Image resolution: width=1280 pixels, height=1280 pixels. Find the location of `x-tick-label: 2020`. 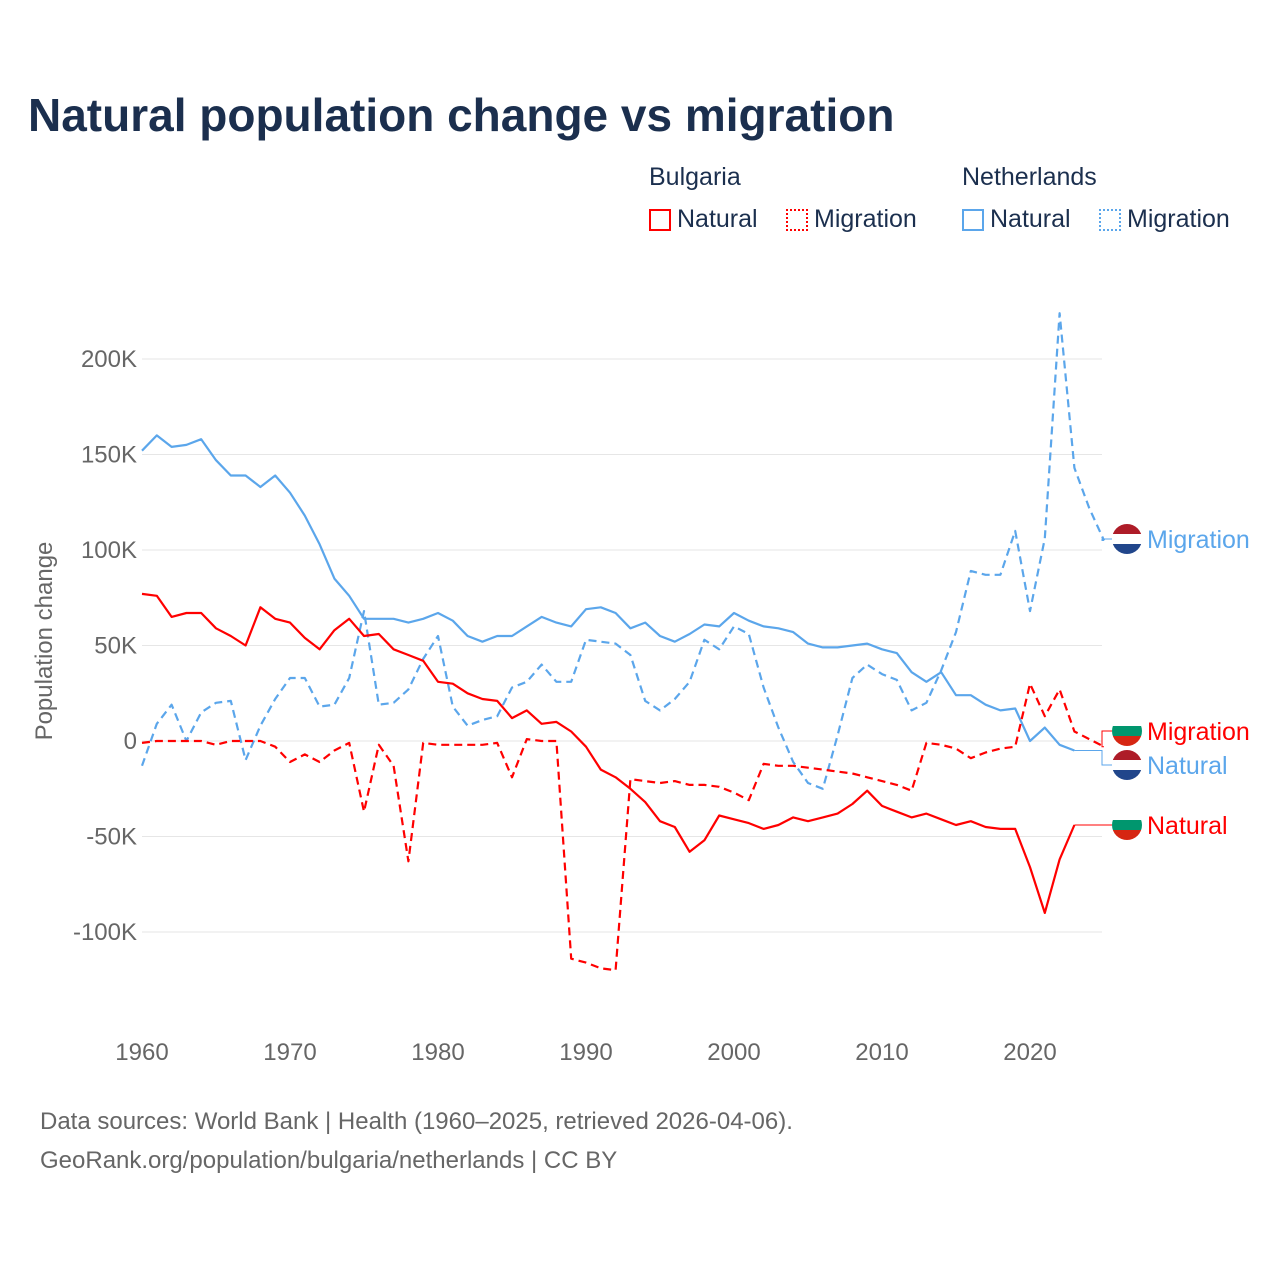

x-tick-label: 2020 is located at coordinates (1029, 1052).